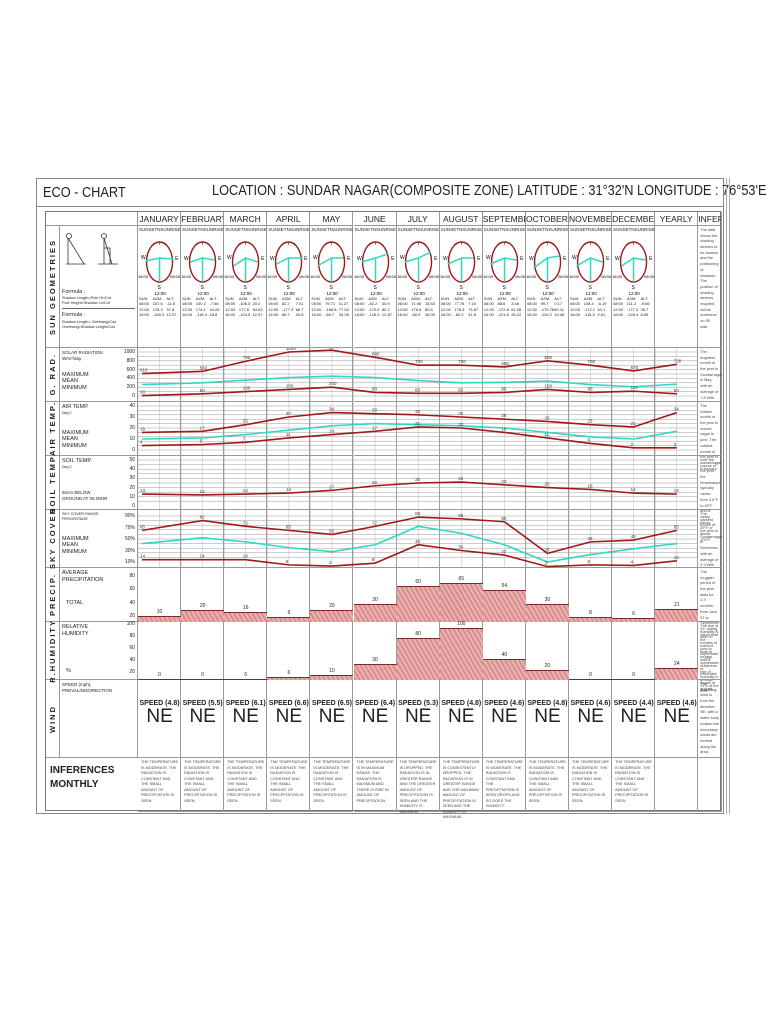 Image resolution: width=768 pixels, height=1024 pixels. Describe the element at coordinates (72, 358) in the screenshot. I see `rad-unit: W/m²/day` at that location.